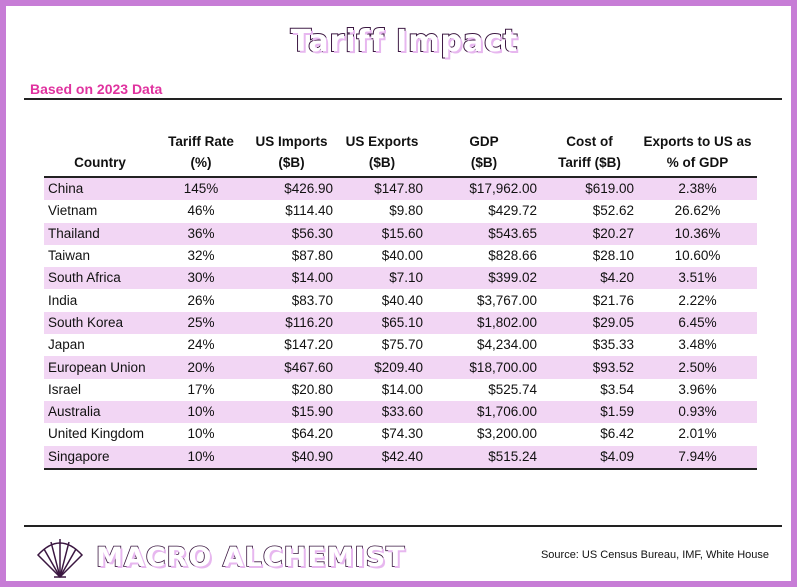 This screenshot has height=587, width=797. What do you see at coordinates (503, 189) in the screenshot?
I see `cell-gdp: $17,962.00` at bounding box center [503, 189].